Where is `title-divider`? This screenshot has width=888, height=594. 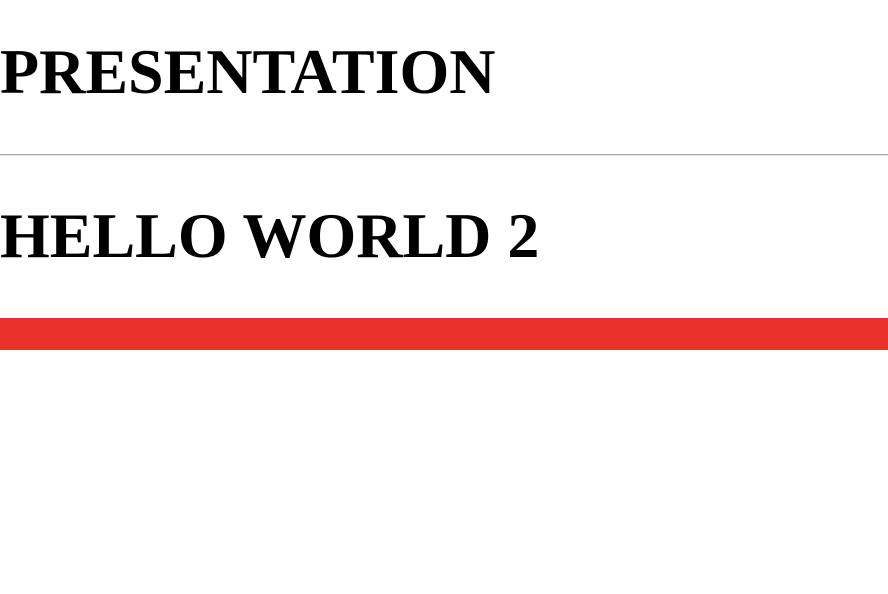 title-divider is located at coordinates (444, 155).